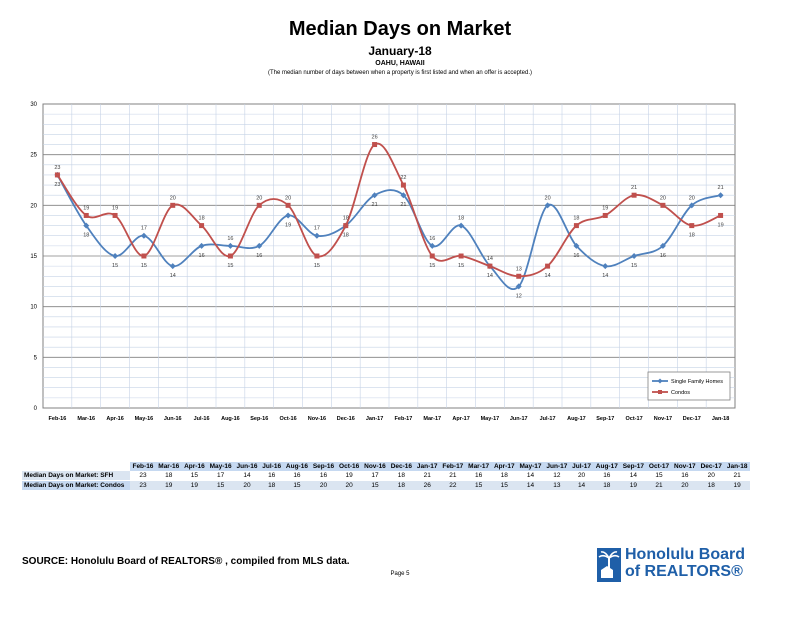 The height and width of the screenshot is (638, 800). I want to click on table-column-header: Sep-16, so click(323, 466).